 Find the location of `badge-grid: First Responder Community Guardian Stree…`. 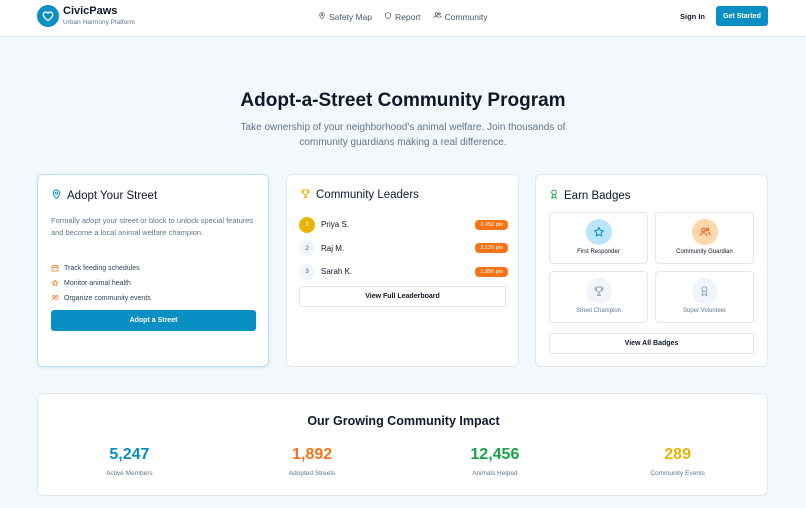

badge-grid: First Responder Community Guardian Stree… is located at coordinates (652, 267).